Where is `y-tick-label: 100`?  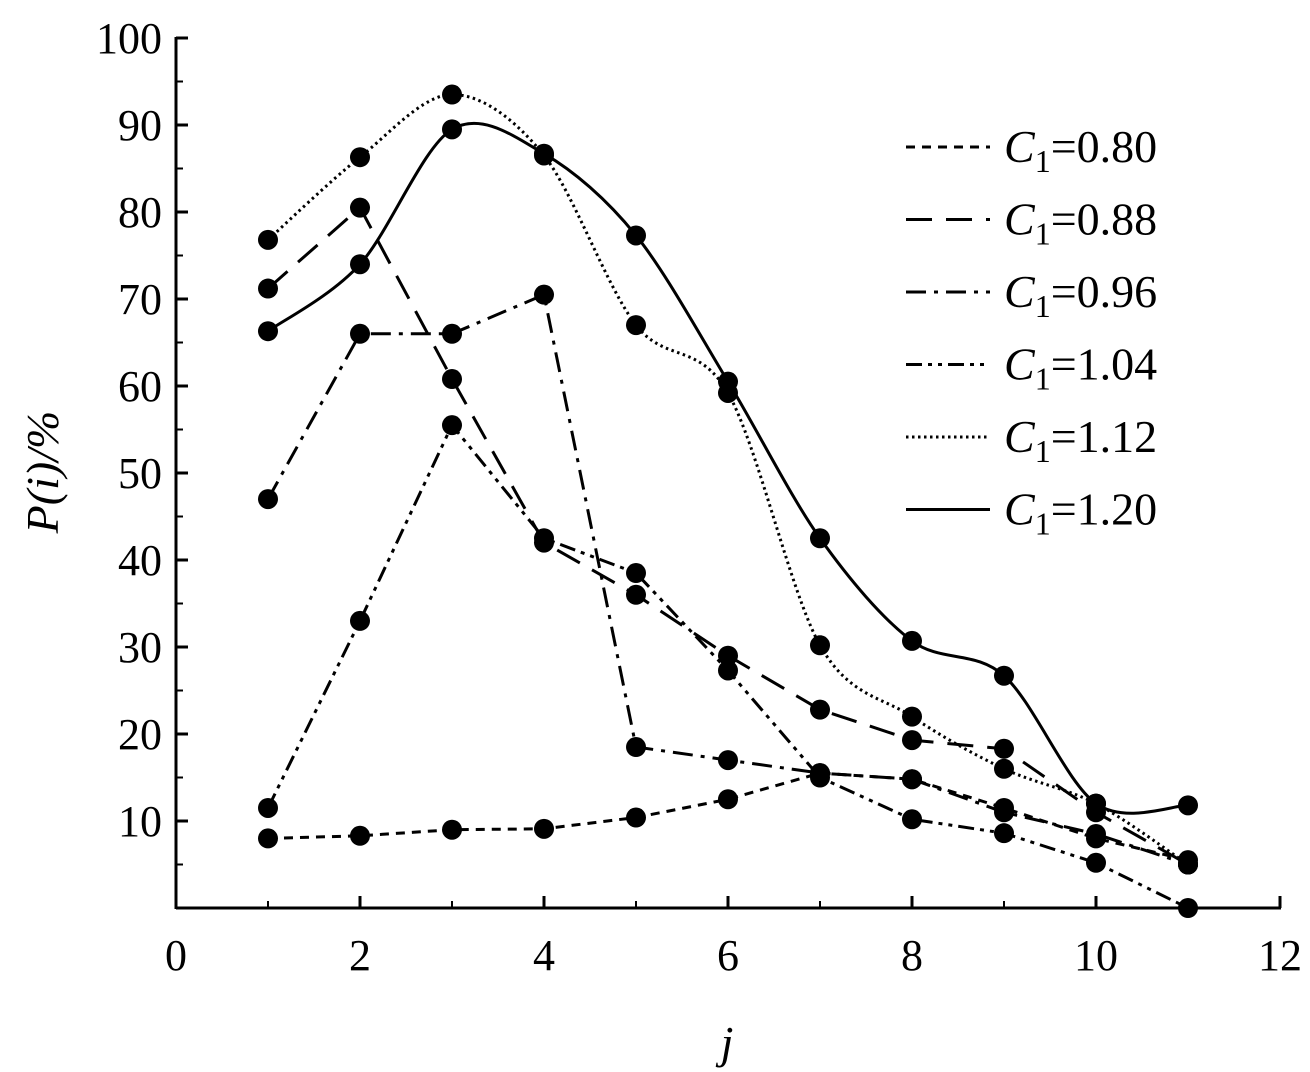
y-tick-label: 100 is located at coordinates (129, 38).